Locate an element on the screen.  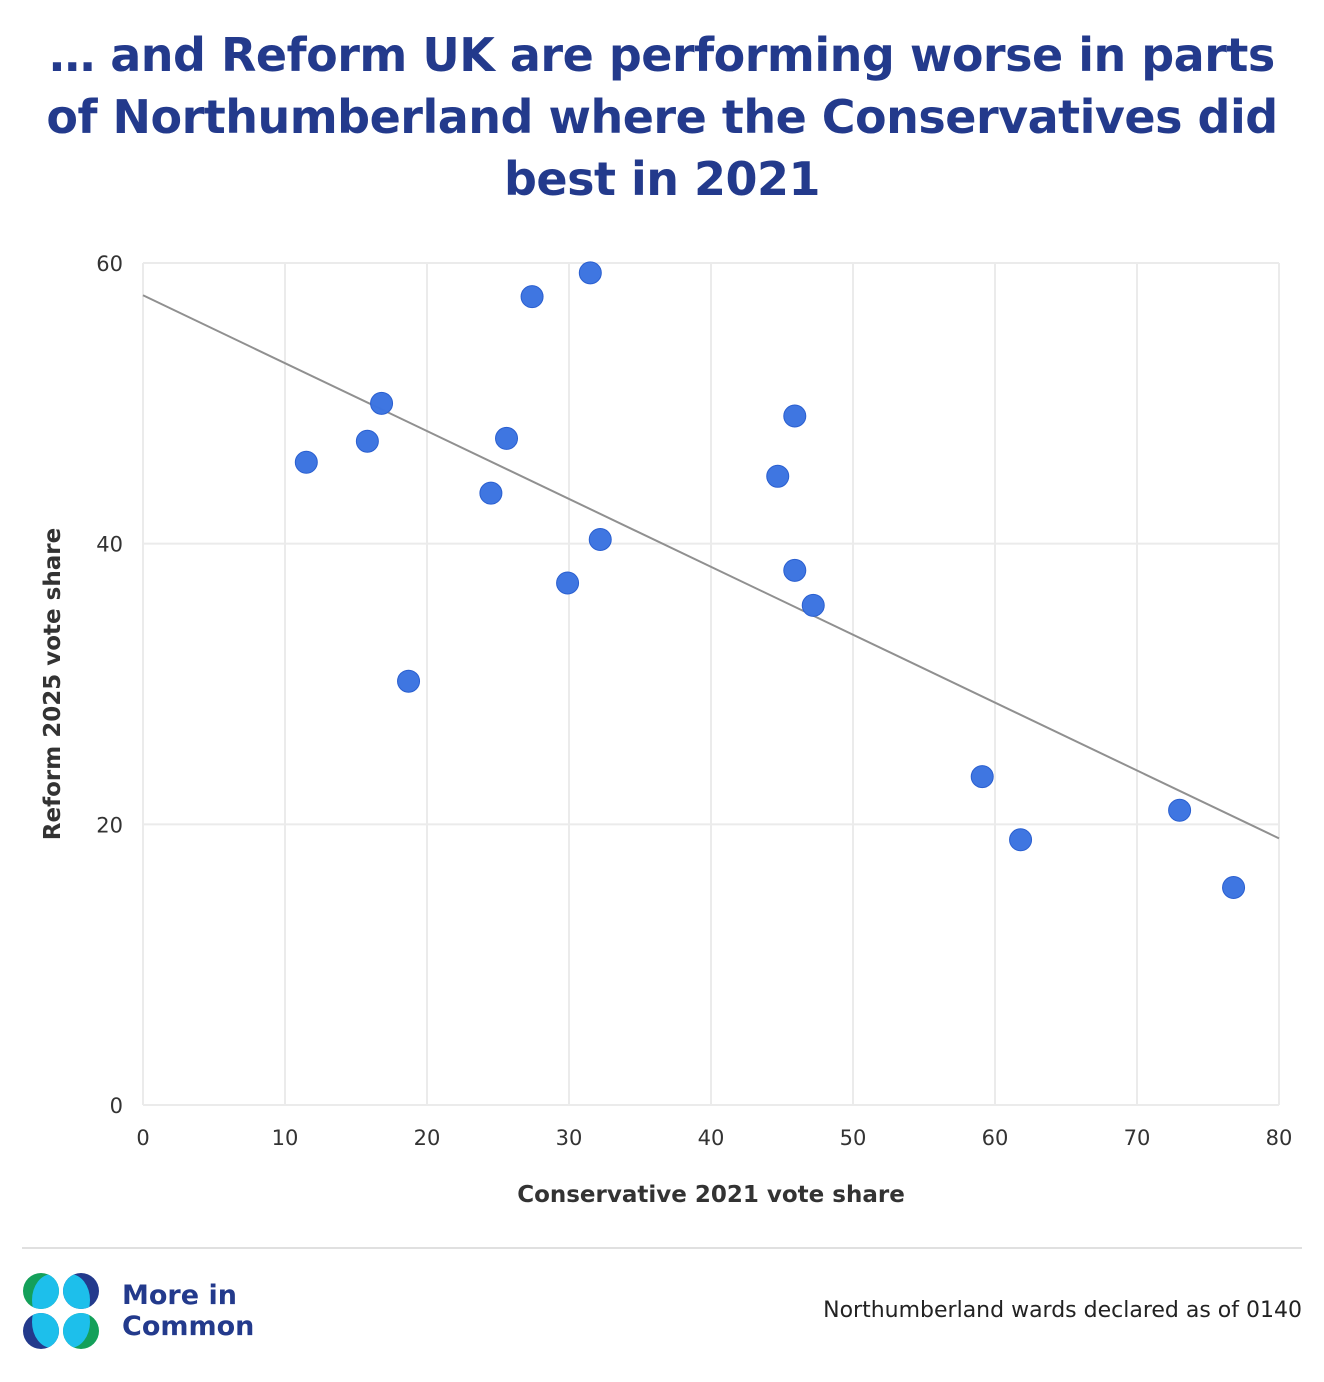
x-tick-labels: 0 10 20 30 40 50 60 70 80 is located at coordinates (714, 1138).